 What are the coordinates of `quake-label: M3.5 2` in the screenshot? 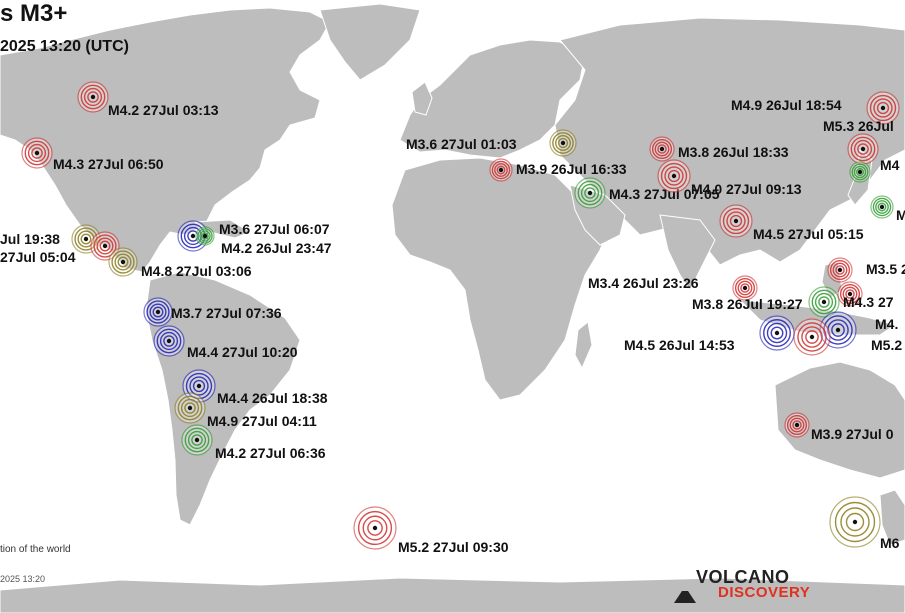 It's located at (885, 269).